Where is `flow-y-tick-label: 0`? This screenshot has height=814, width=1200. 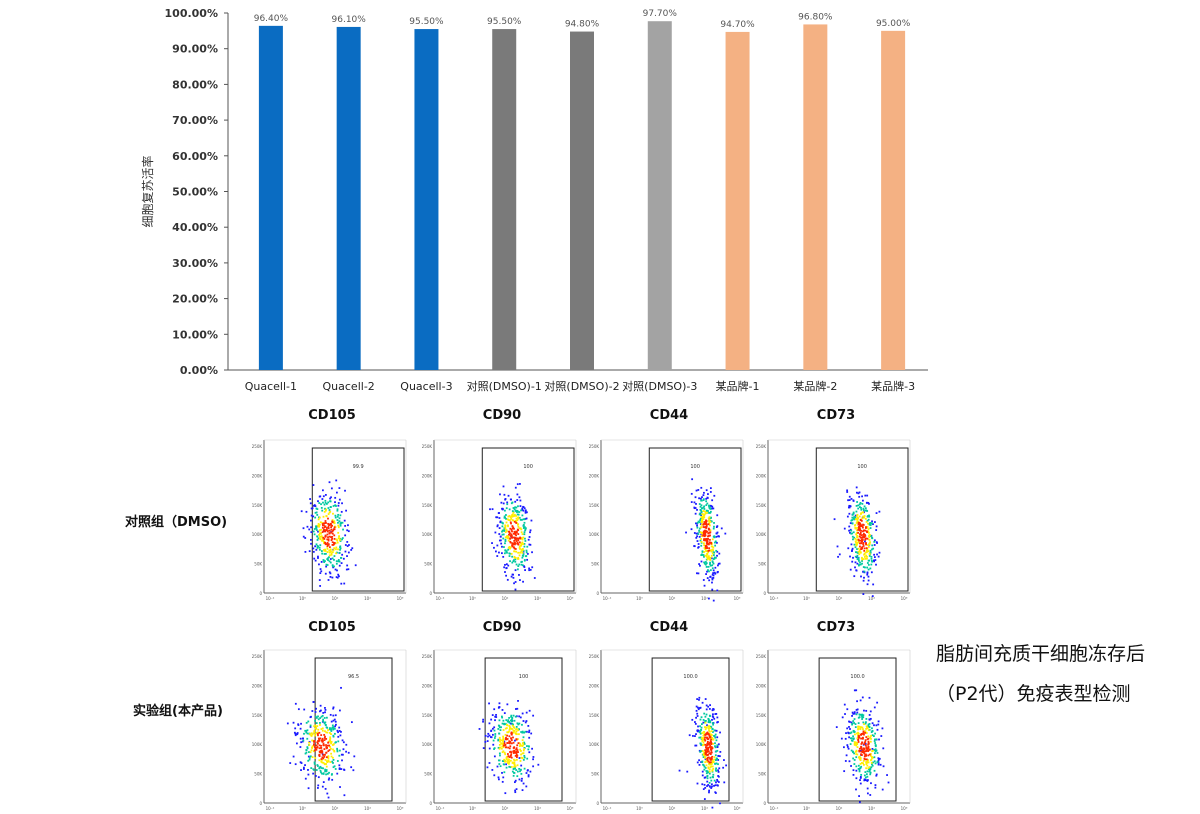
flow-y-tick-label: 0 is located at coordinates (597, 593).